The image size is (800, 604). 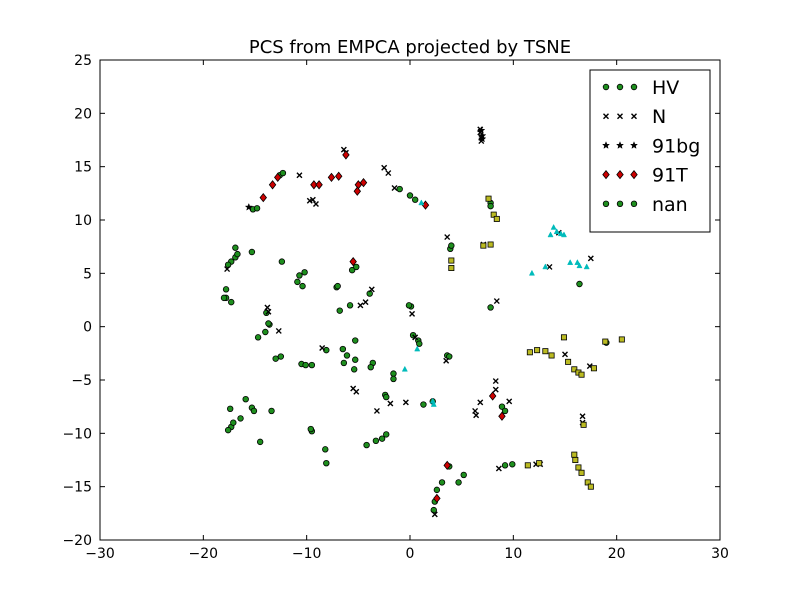 What do you see at coordinates (410, 47) in the screenshot?
I see `chart-title: PCS from EMPCA projected by TSNE` at bounding box center [410, 47].